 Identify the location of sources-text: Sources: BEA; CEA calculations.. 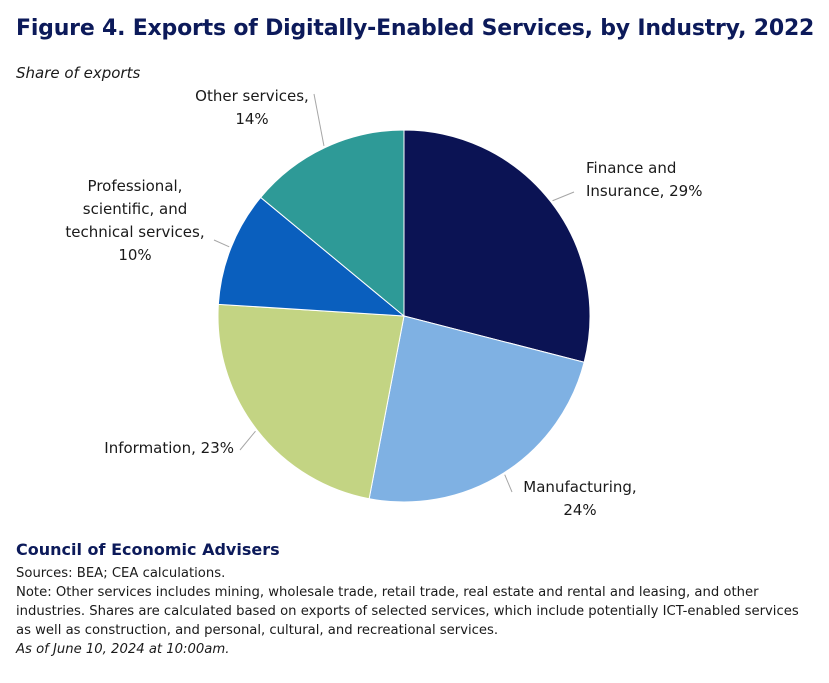
(121, 573).